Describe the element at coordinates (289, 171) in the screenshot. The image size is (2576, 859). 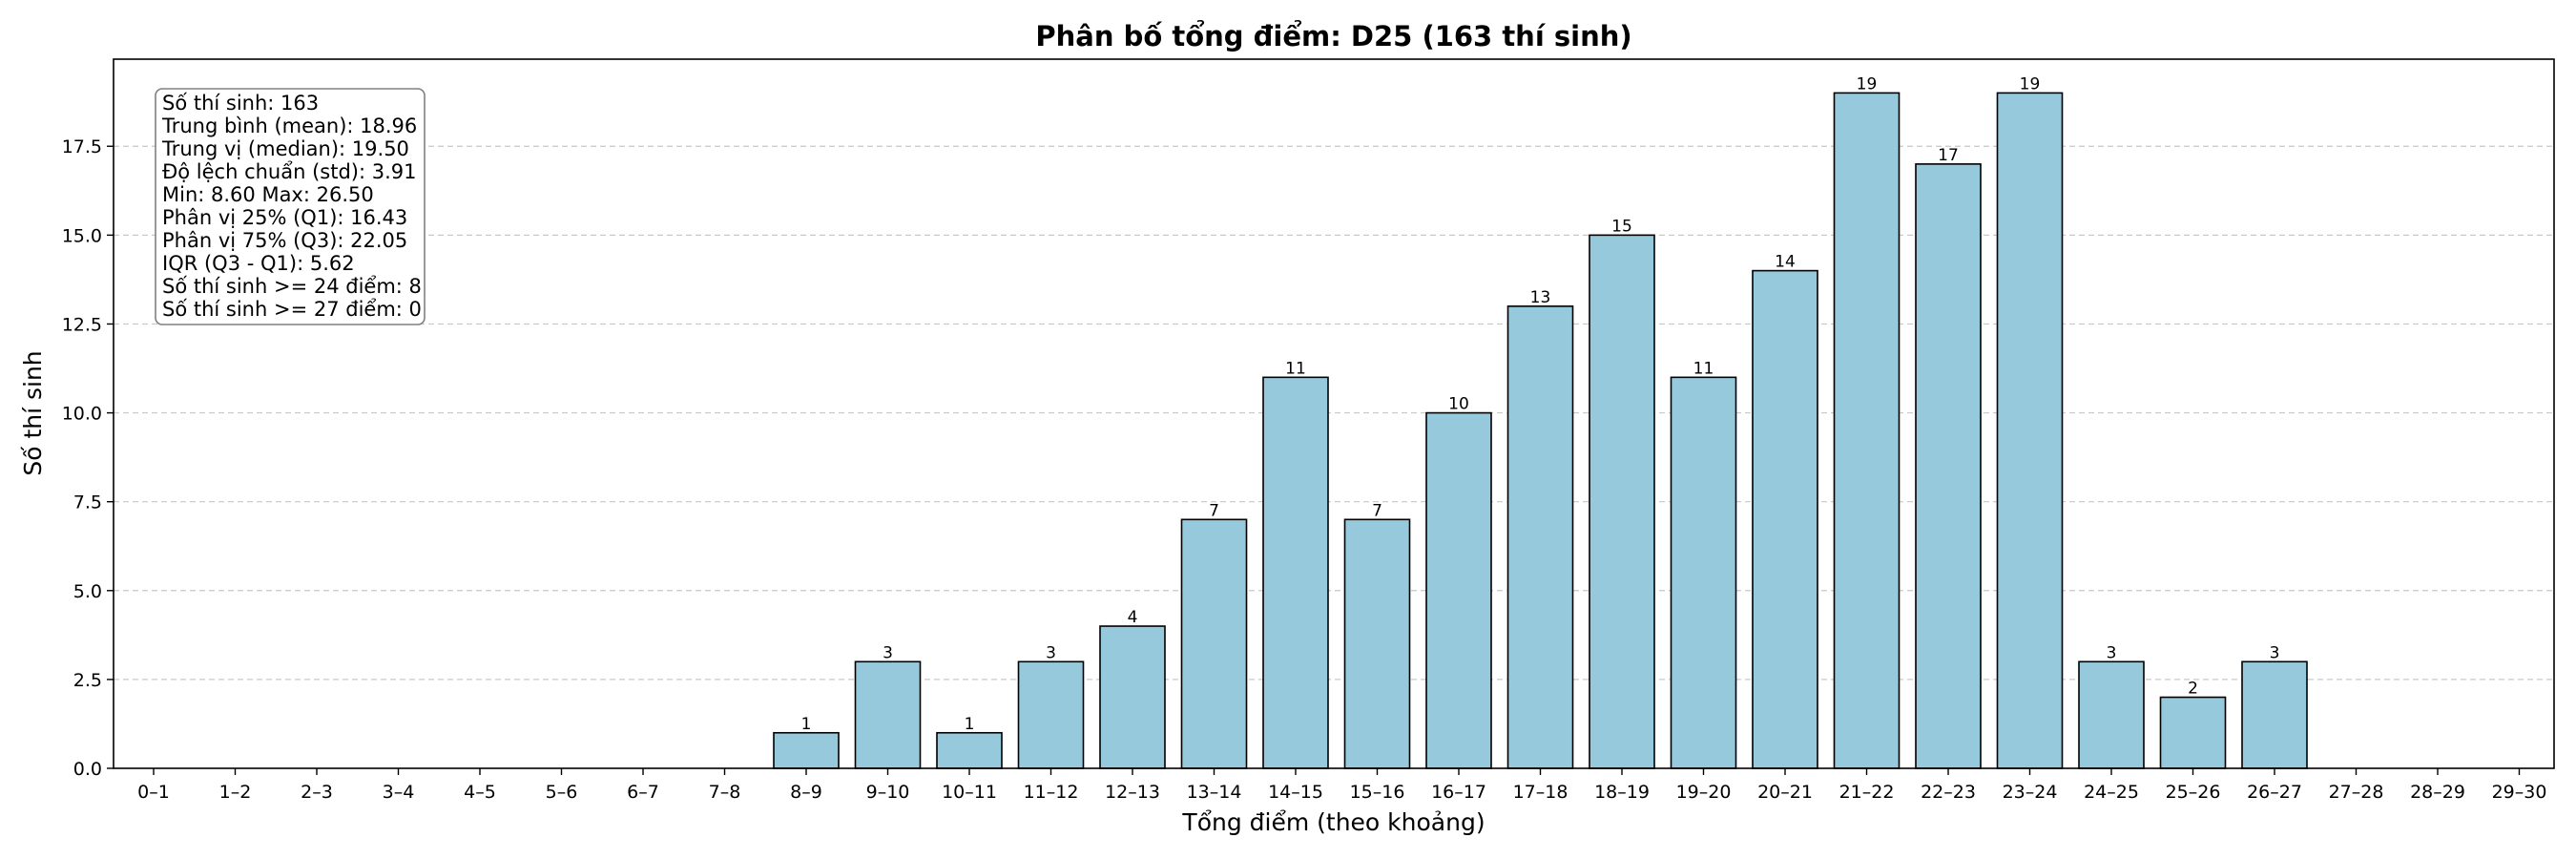
I see `stats-line: Độ lệch chuẩn (std): 3.91` at that location.